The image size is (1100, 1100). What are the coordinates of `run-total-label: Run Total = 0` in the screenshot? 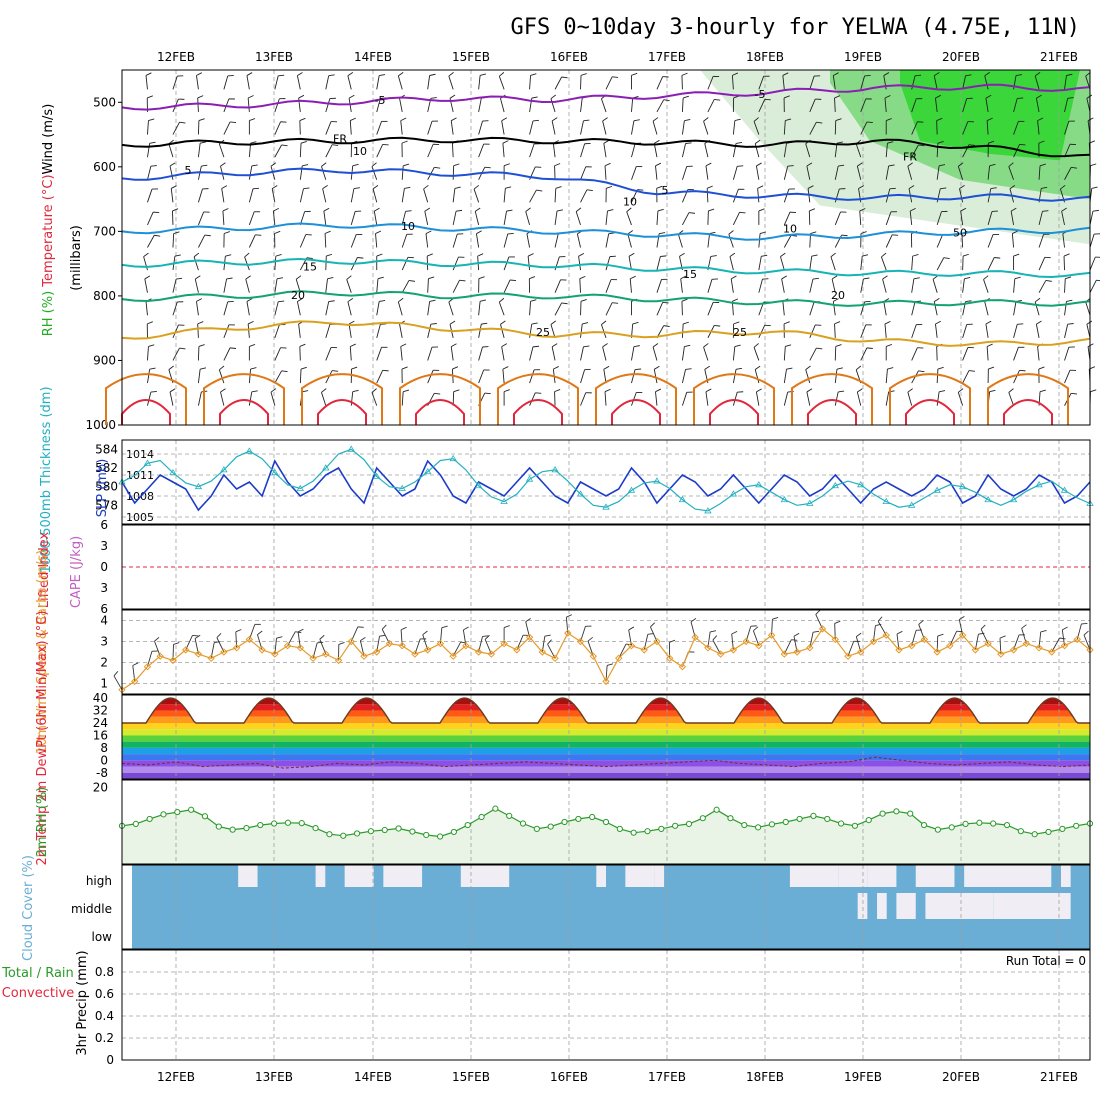 It's located at (1046, 961).